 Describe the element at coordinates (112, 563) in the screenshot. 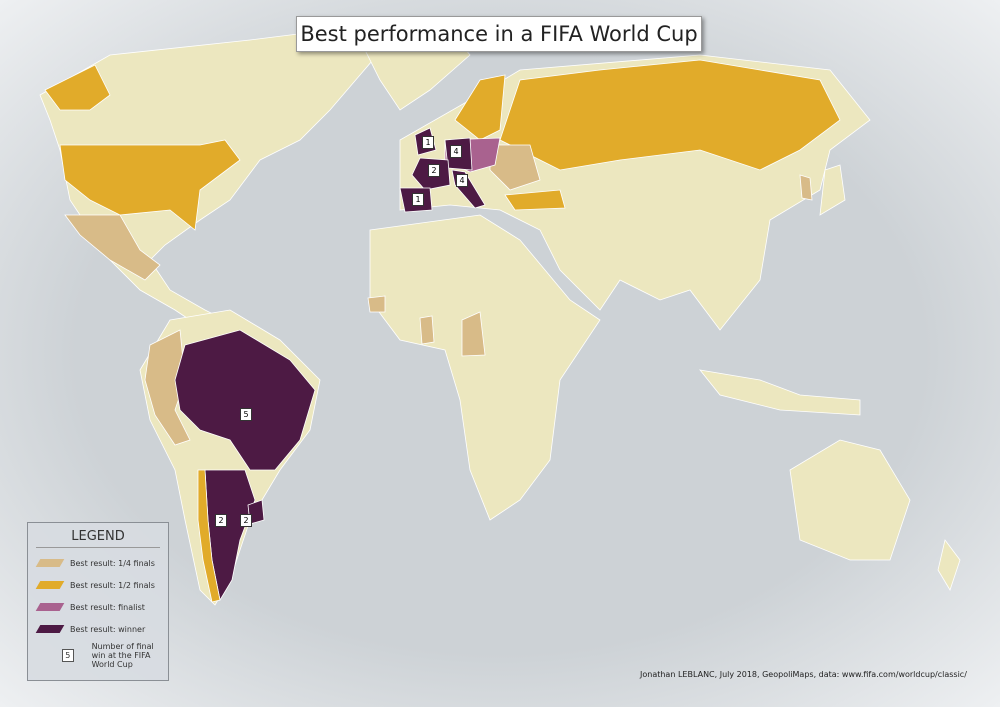

I see `legend-label: Best result: 1/4 finals` at that location.